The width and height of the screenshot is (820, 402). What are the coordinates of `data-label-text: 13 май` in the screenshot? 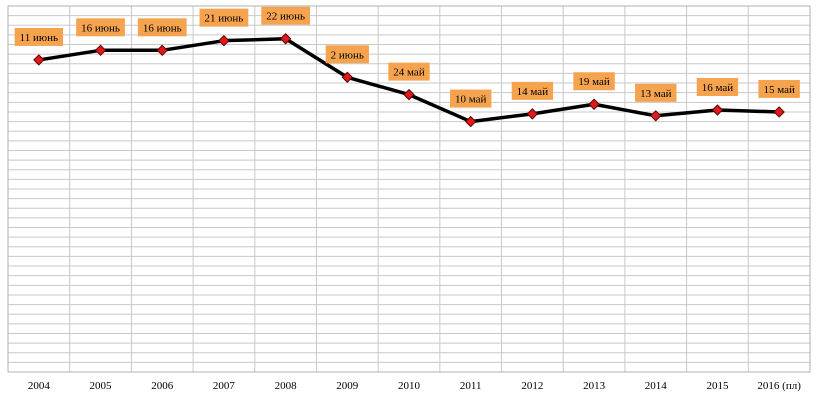 It's located at (656, 94).